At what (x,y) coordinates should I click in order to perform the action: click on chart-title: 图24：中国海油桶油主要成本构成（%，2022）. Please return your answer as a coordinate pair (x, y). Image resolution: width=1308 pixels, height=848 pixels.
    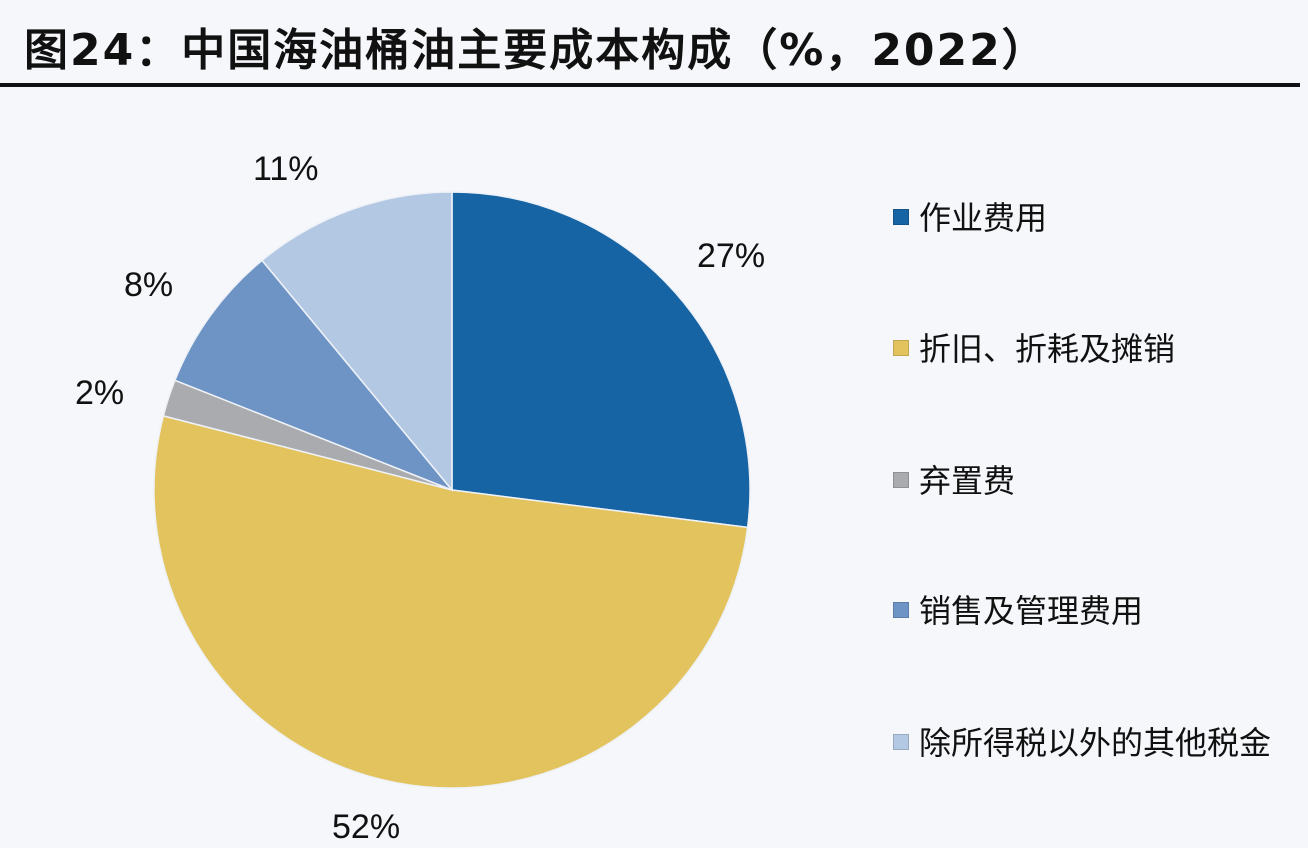
    Looking at the image, I should click on (536, 50).